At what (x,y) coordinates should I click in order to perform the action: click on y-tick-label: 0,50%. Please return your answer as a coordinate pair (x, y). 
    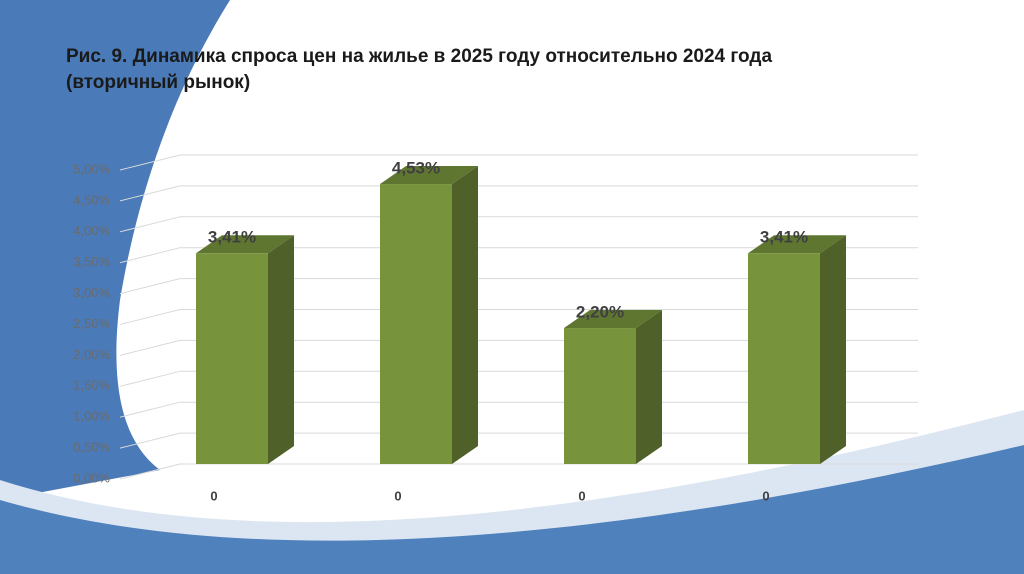
    Looking at the image, I should click on (91, 447).